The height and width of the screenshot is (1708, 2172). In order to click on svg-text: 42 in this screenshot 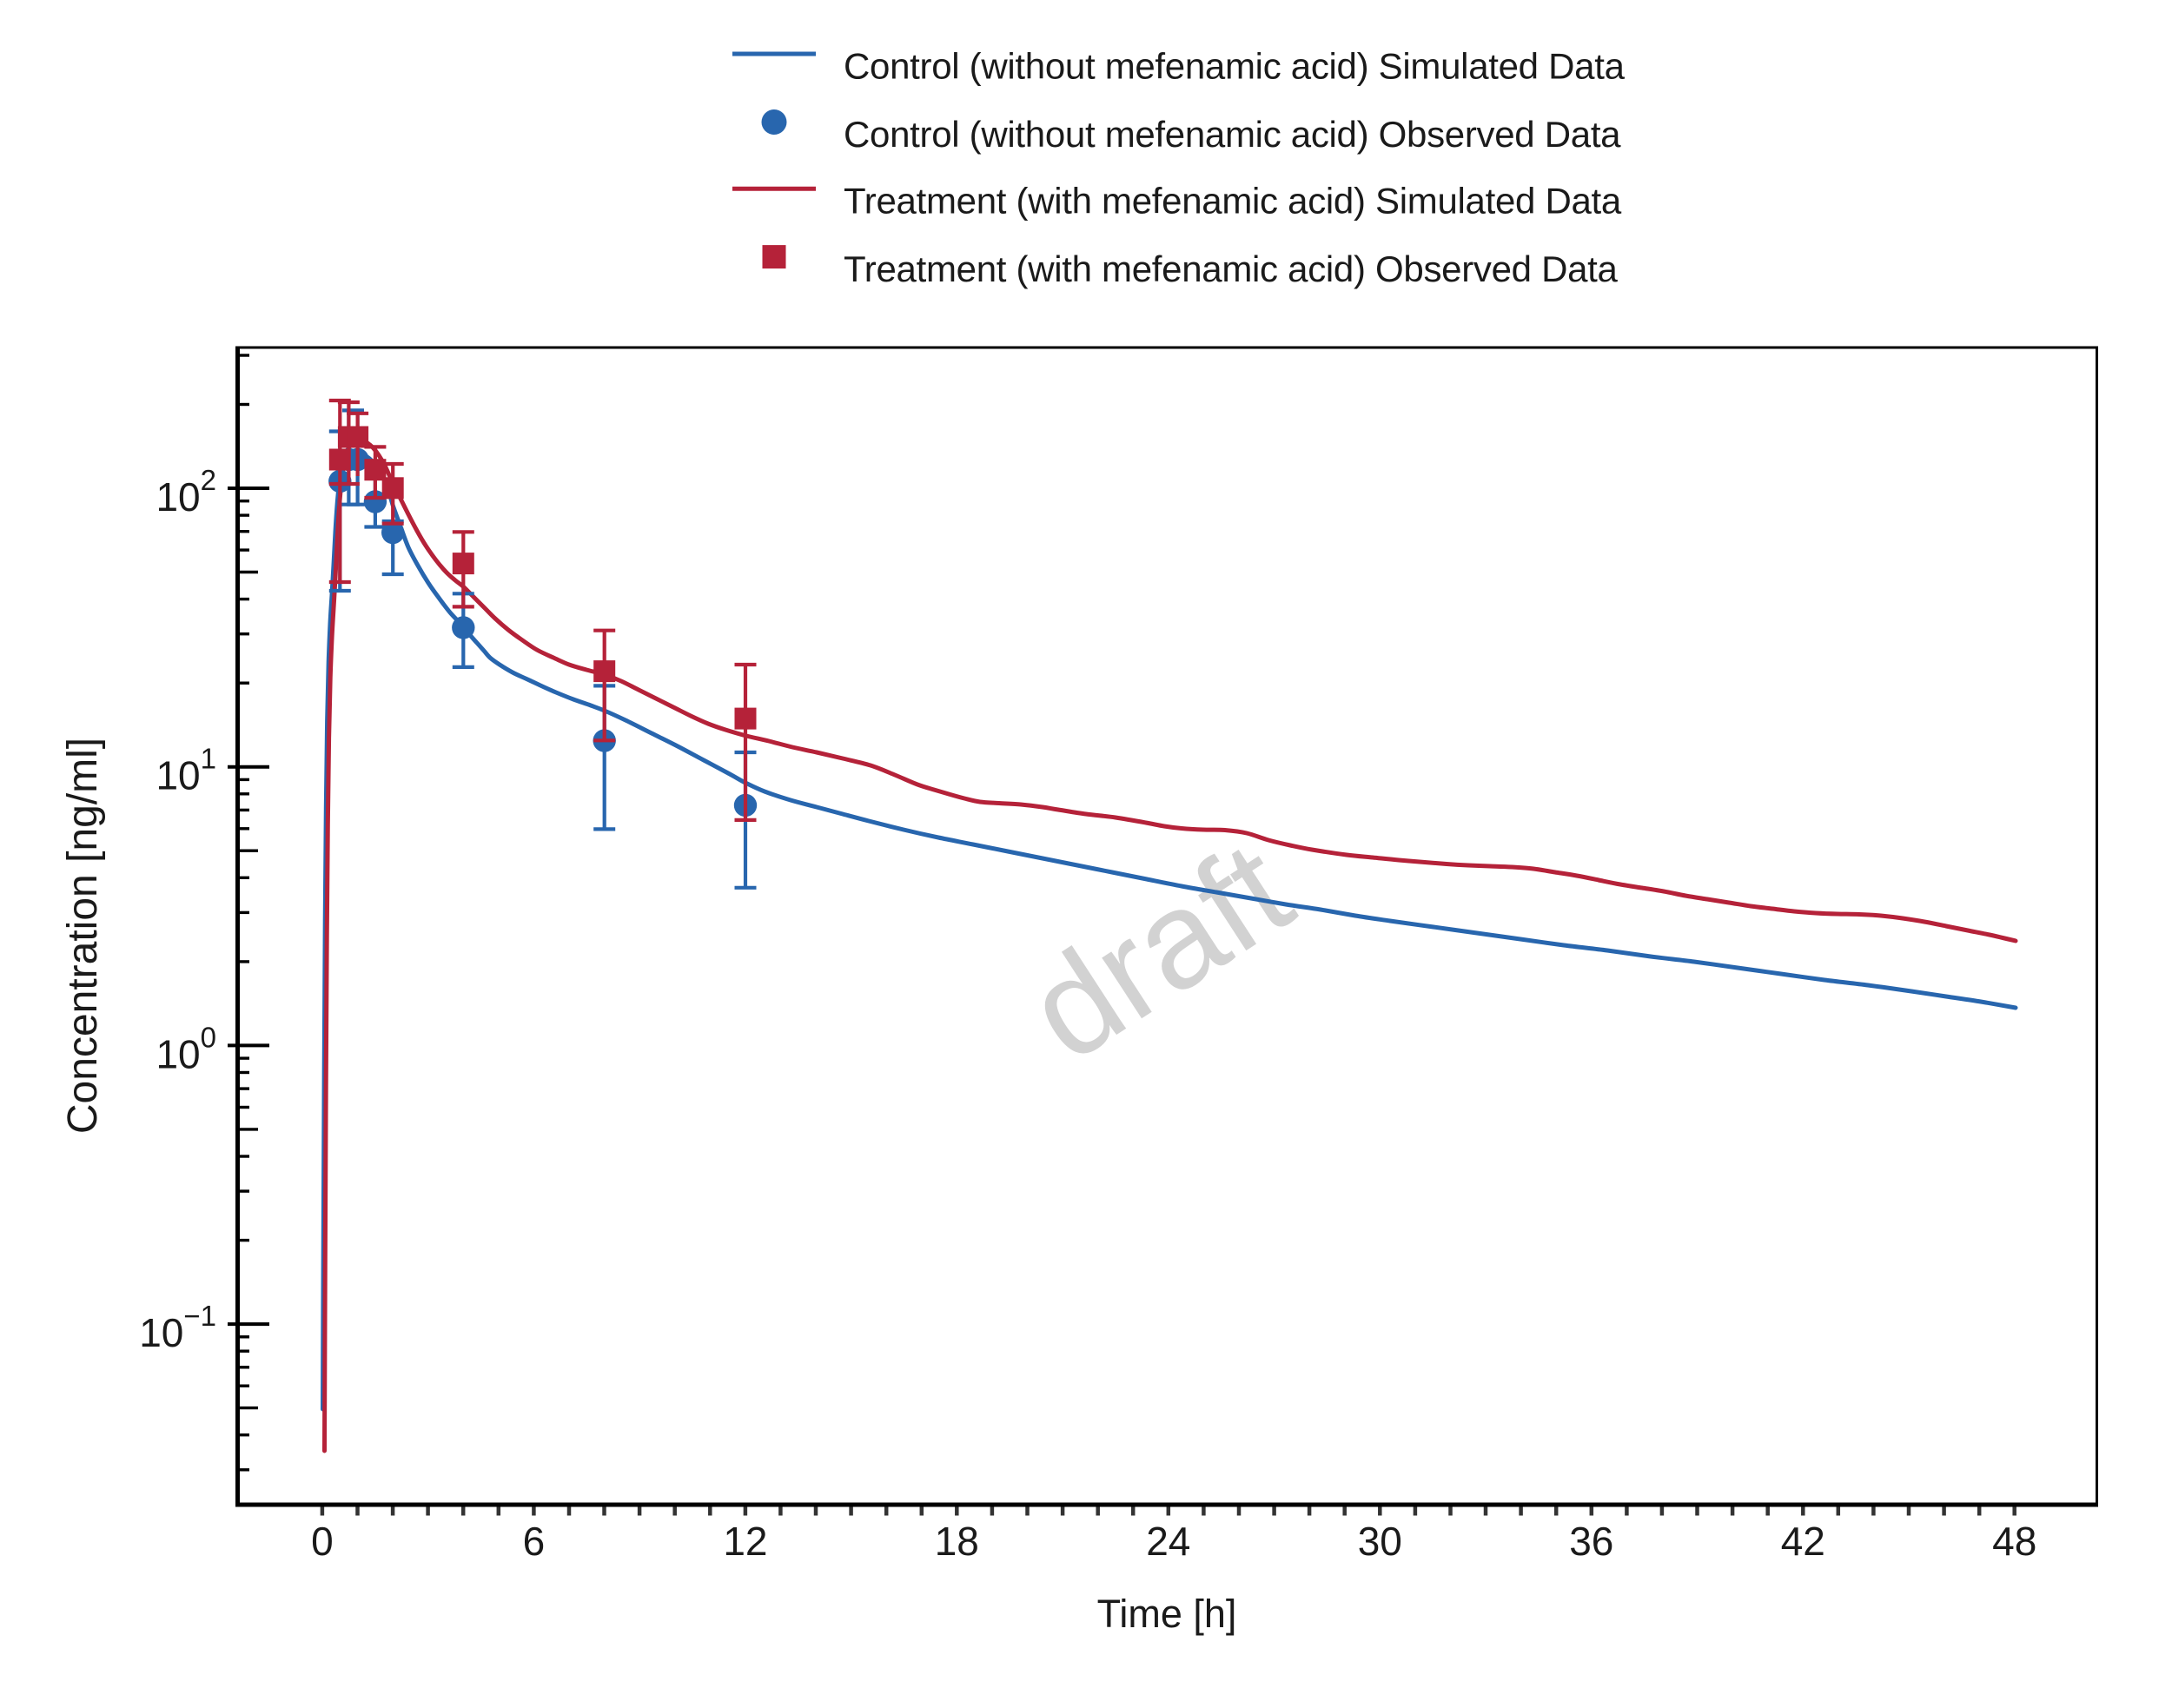, I will do `click(1803, 1541)`.